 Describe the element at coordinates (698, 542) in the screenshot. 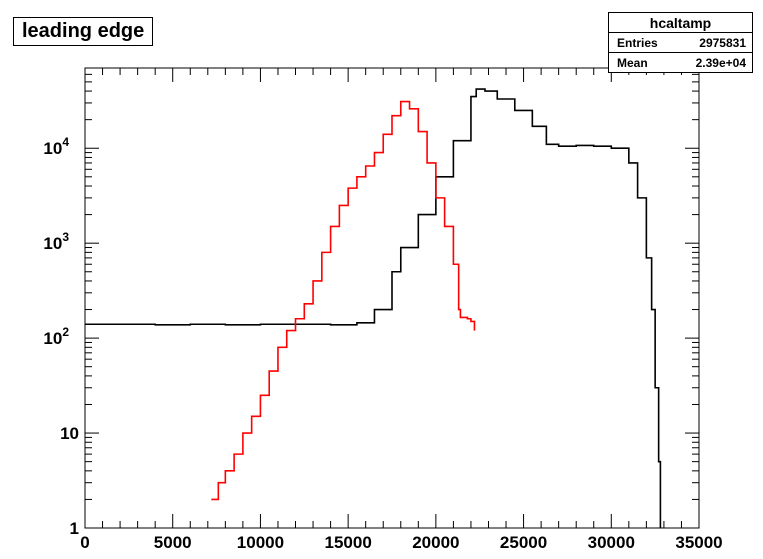

I see `x-tick-label: 35000` at that location.